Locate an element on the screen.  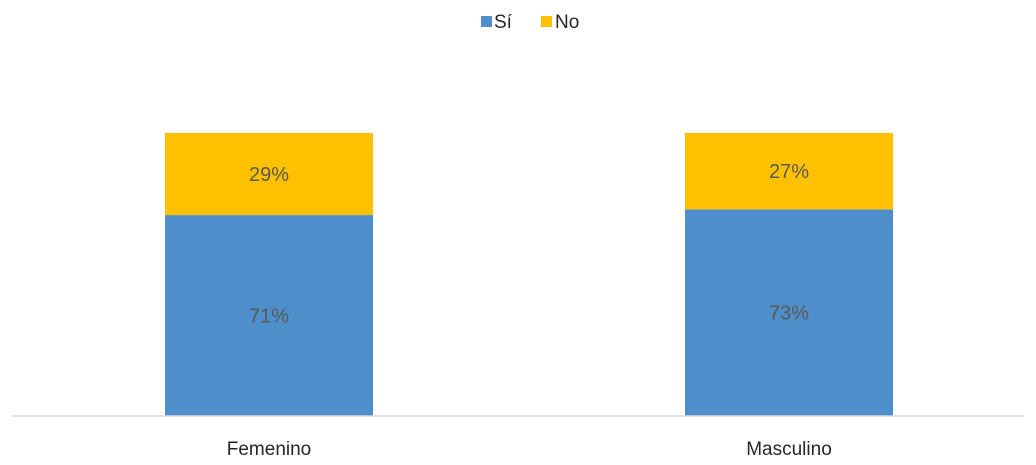
bar-no-masculino is located at coordinates (789, 171).